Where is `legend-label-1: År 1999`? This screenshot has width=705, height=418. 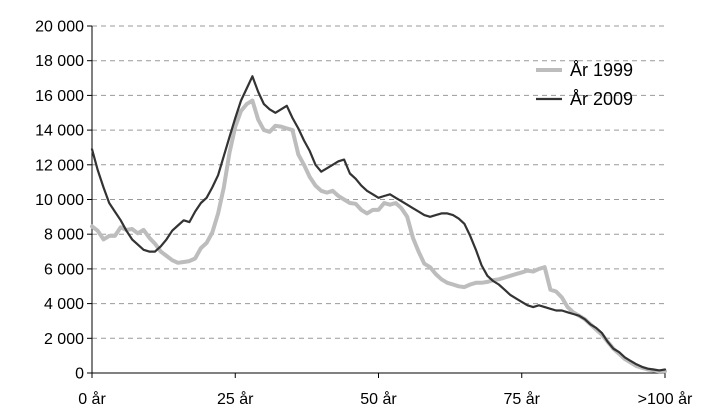
legend-label-1: År 1999 is located at coordinates (601, 70).